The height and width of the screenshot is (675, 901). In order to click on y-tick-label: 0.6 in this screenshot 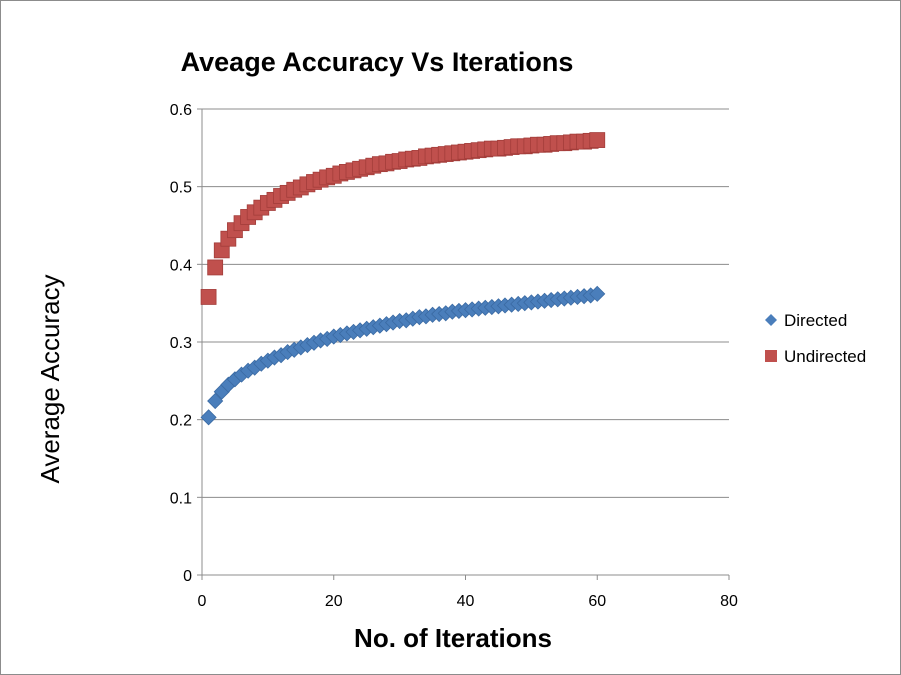, I will do `click(181, 110)`.